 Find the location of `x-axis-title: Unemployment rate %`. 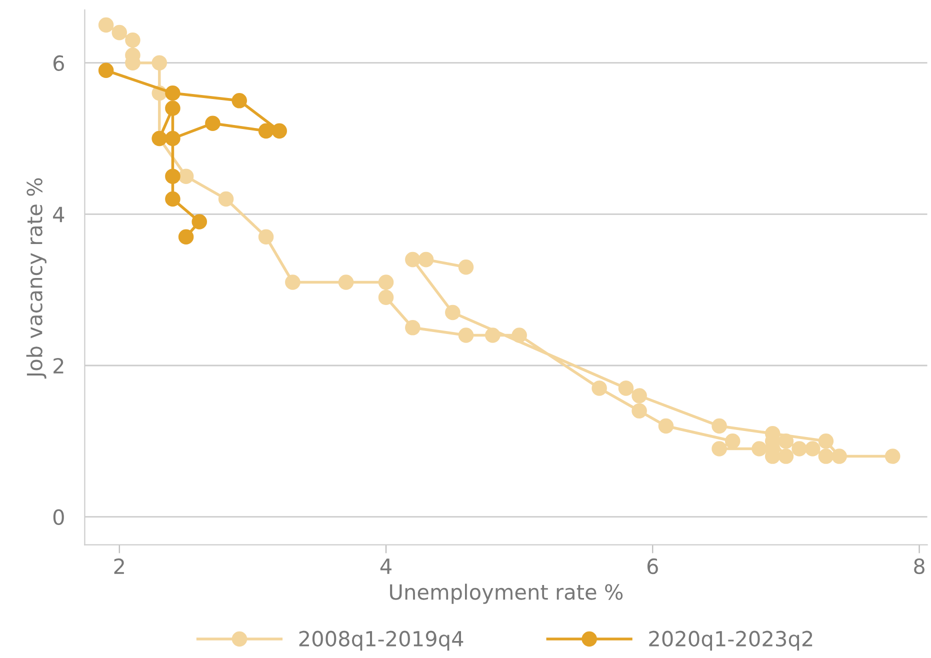

x-axis-title: Unemployment rate % is located at coordinates (506, 594).